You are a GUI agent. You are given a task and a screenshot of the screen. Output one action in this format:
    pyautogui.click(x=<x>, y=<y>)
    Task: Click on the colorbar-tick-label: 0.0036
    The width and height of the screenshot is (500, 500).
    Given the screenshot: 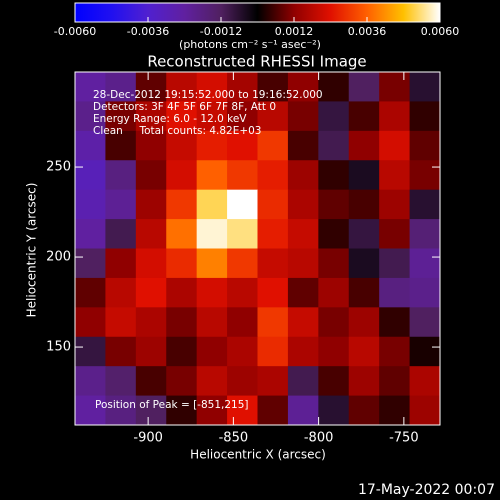 What is the action you would take?
    pyautogui.click(x=367, y=31)
    